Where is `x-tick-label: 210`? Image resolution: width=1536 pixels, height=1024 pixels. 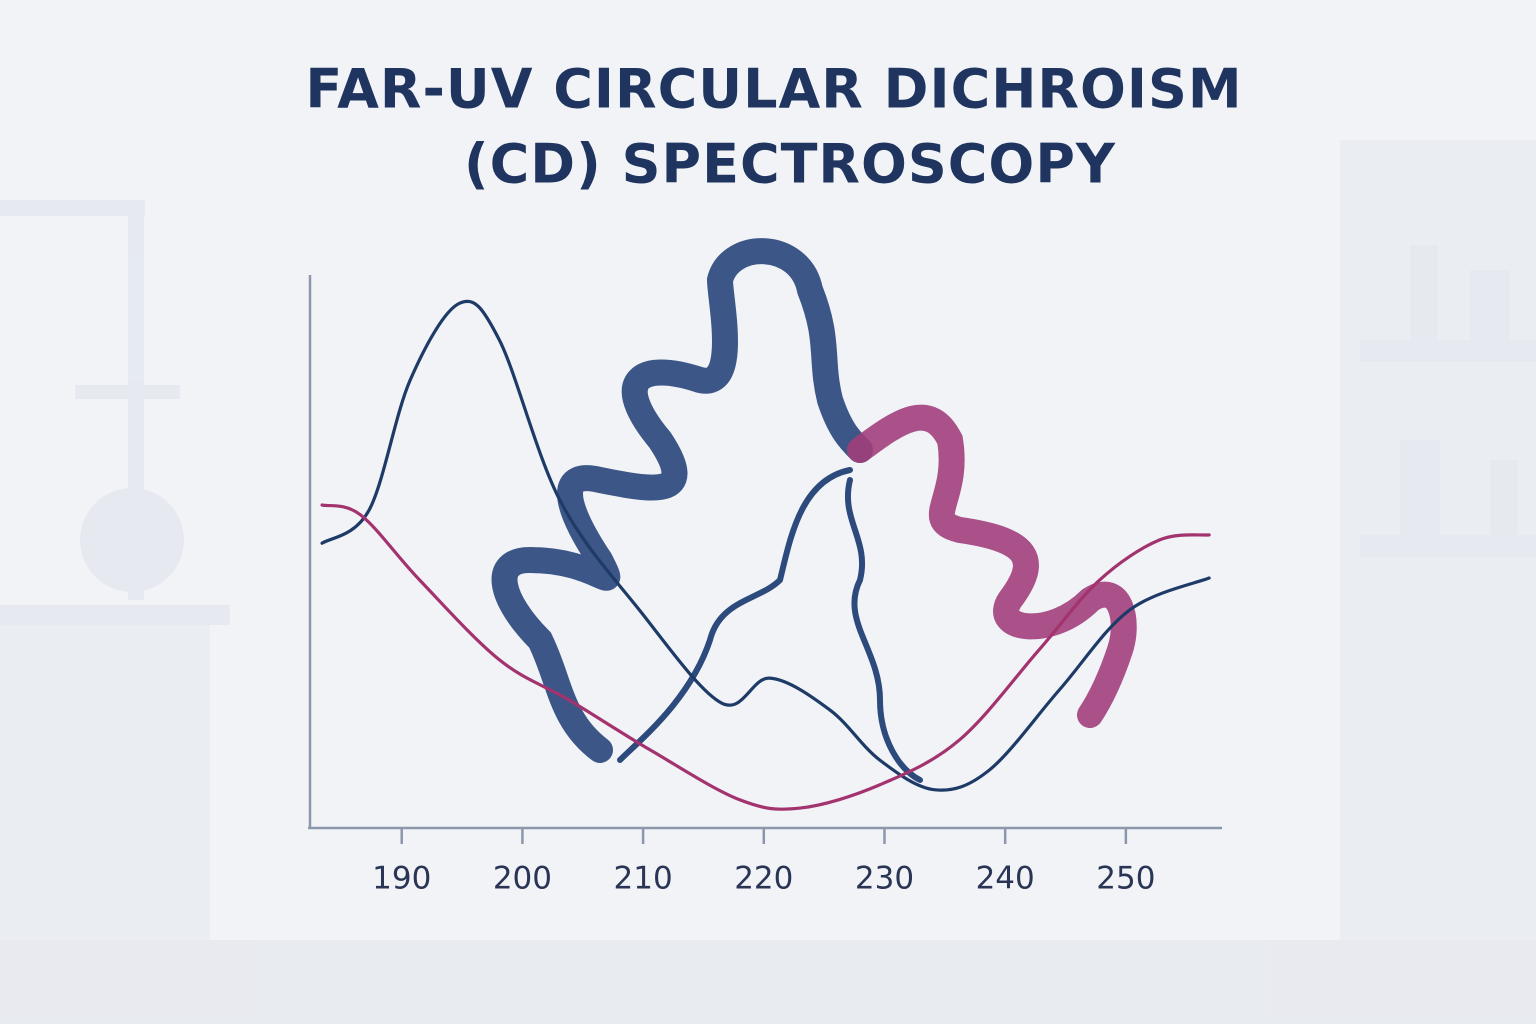 x-tick-label: 210 is located at coordinates (643, 879).